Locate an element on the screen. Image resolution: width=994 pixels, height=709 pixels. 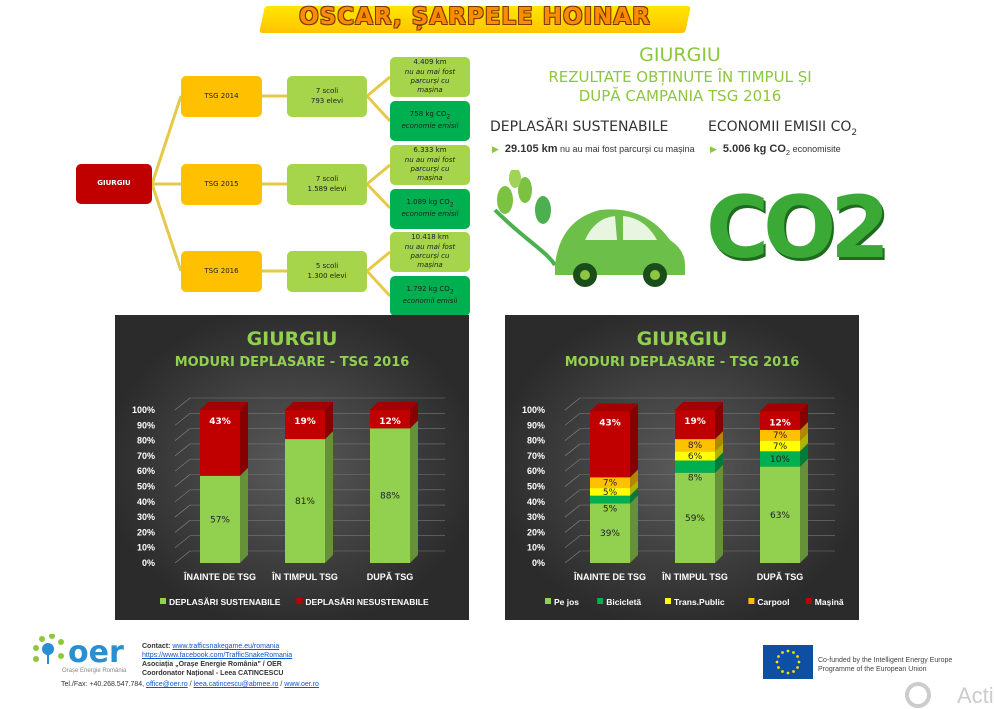
legend-label: Carpool is located at coordinates (773, 602).